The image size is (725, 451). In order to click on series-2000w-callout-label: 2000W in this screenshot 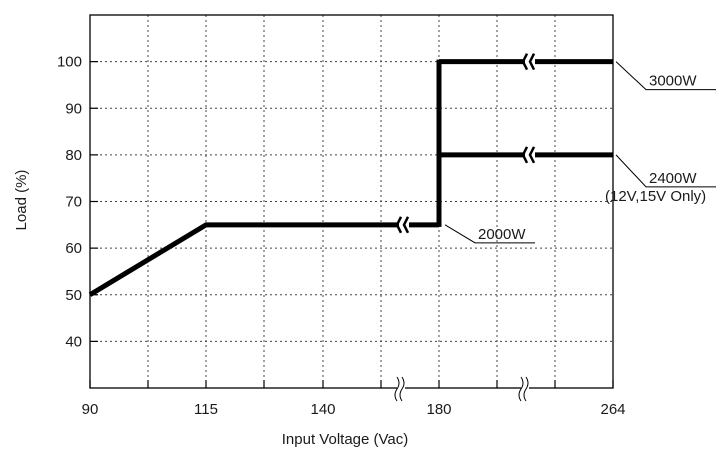, I will do `click(502, 234)`.